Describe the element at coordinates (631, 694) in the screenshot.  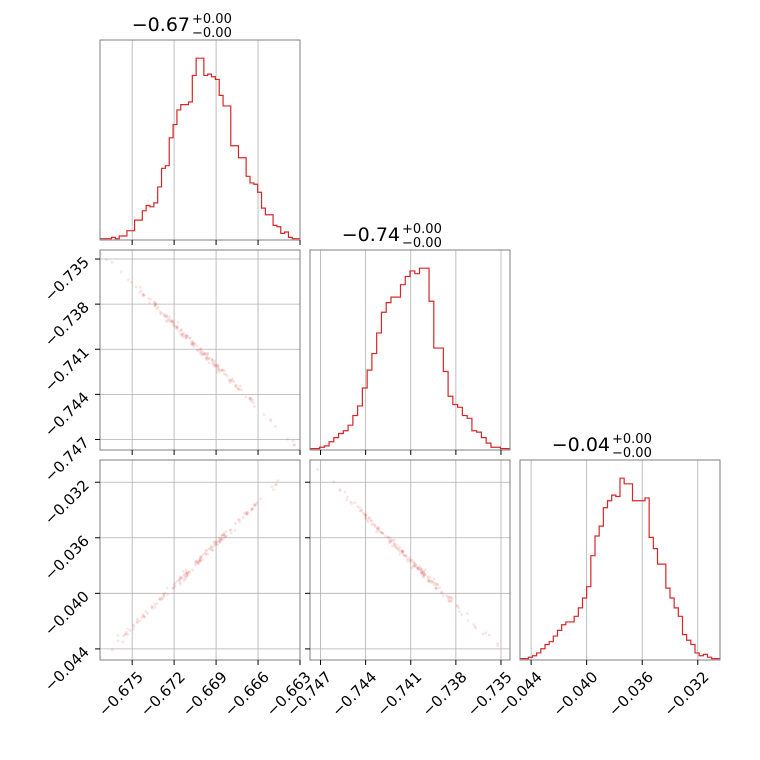
I see `x-tick-label-2-2: −0.036` at that location.